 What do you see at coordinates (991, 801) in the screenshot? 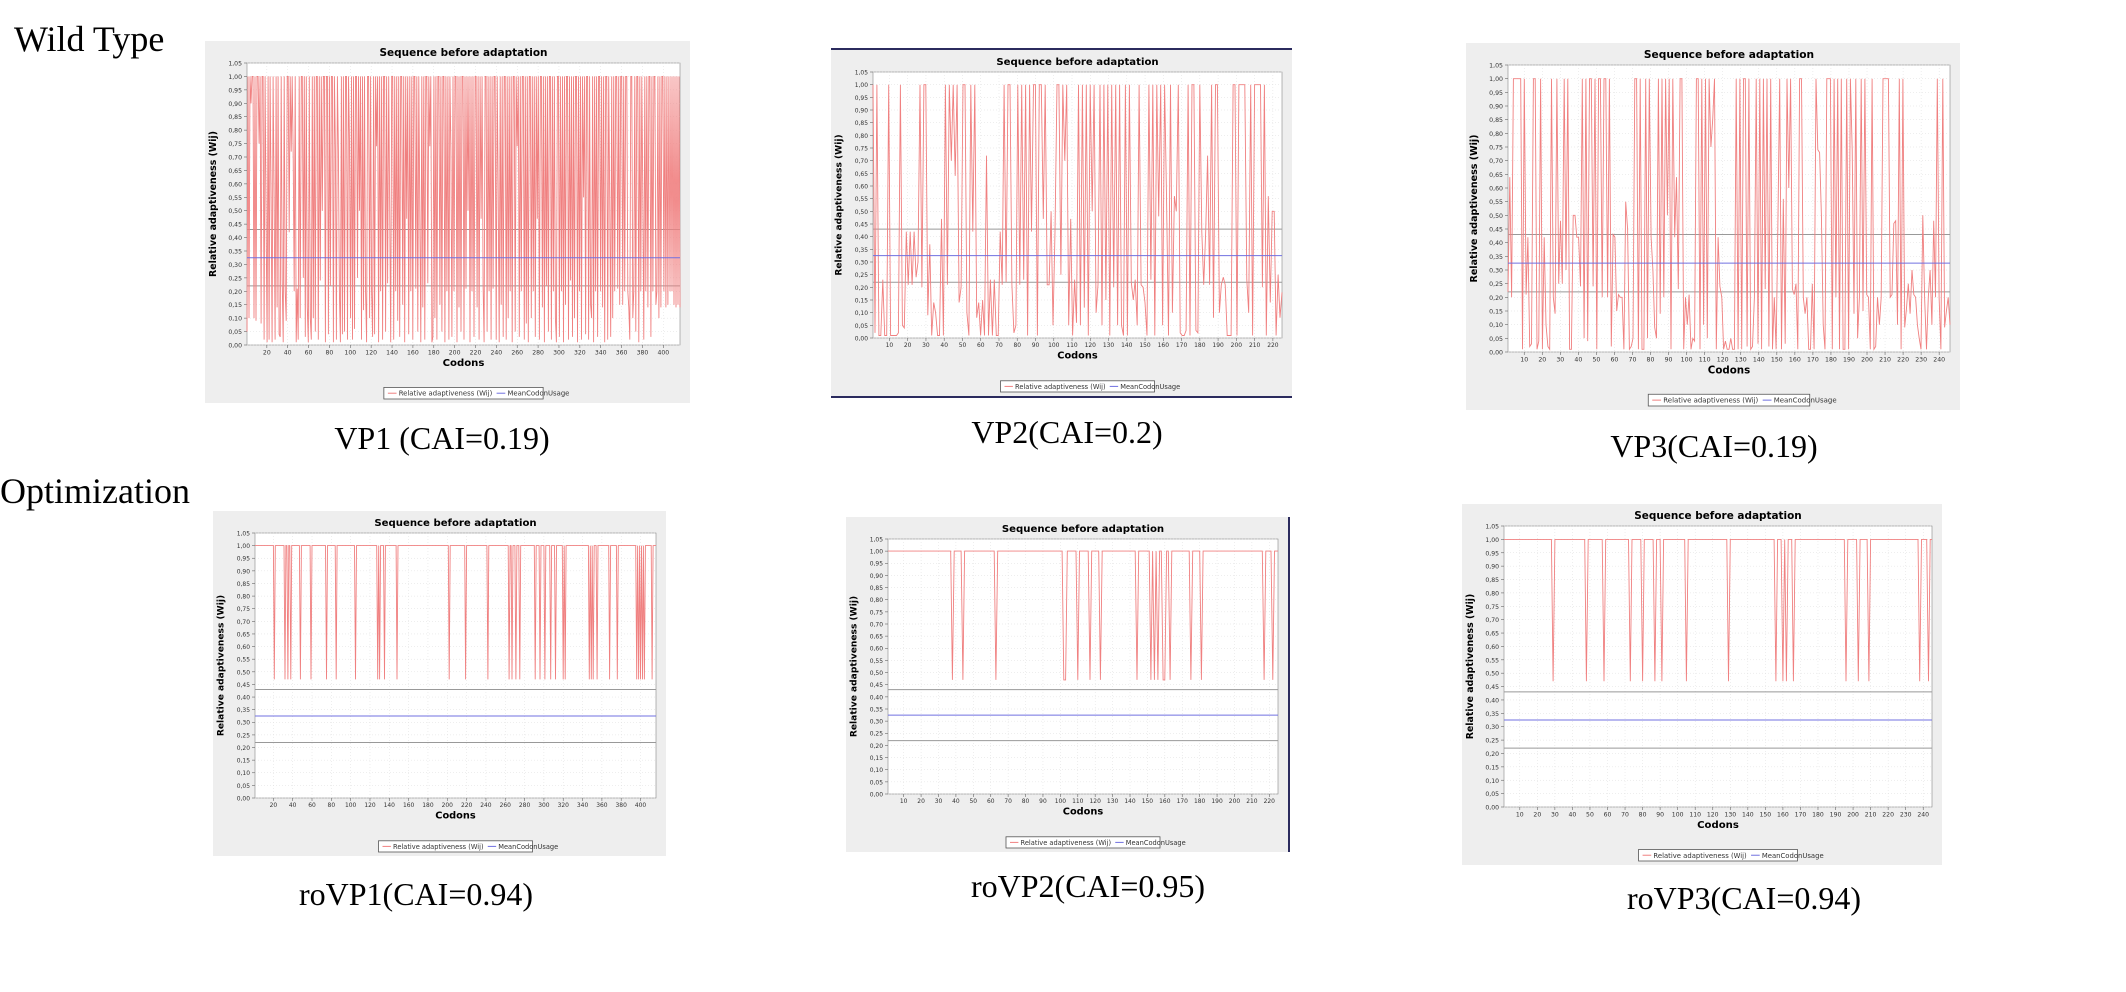
I see `x-tick-label: 60` at bounding box center [991, 801].